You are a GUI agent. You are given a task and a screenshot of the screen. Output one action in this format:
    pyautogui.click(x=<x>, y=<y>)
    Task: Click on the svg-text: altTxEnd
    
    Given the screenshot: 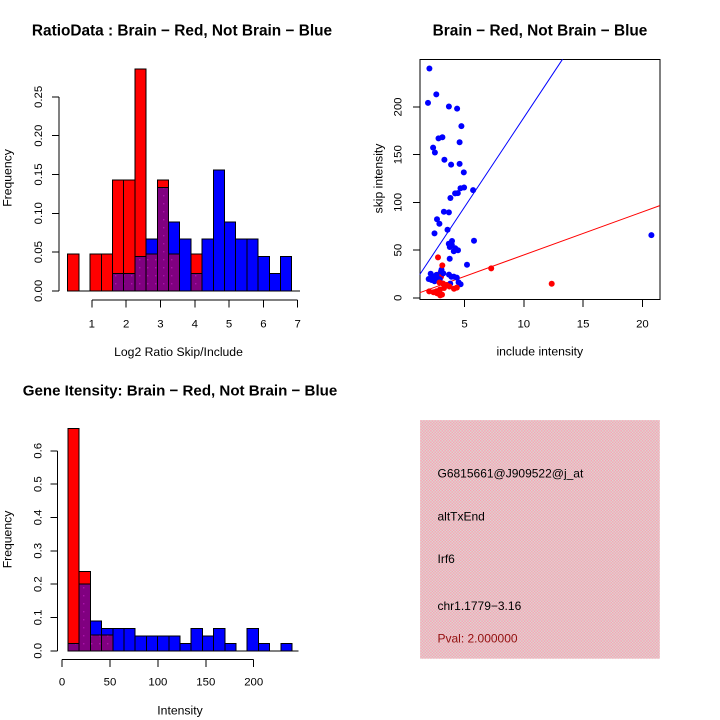 What is the action you would take?
    pyautogui.click(x=461, y=517)
    